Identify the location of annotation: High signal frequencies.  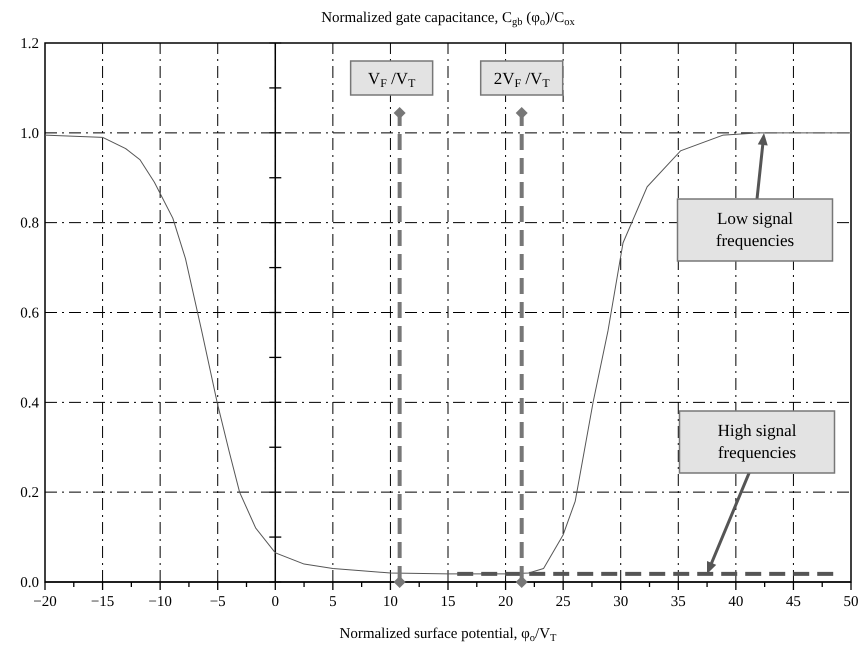
(757, 441).